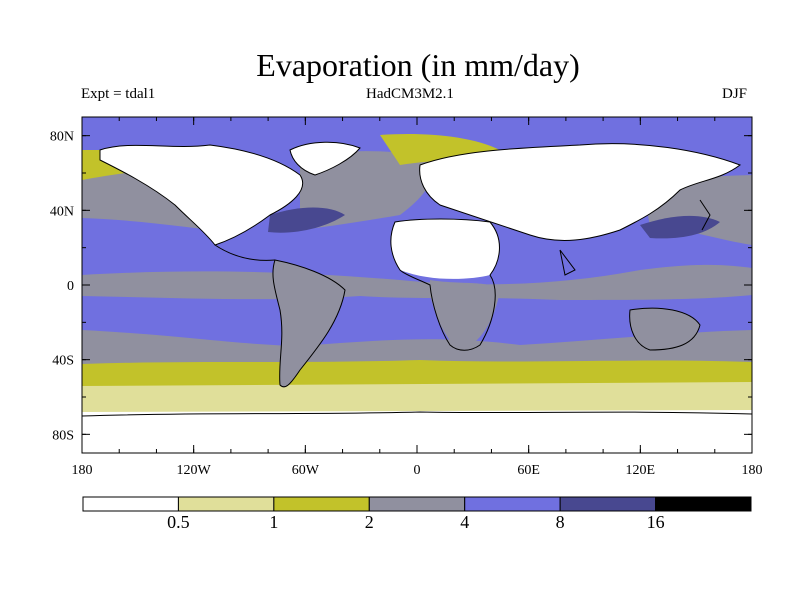  I want to click on lon-tick-label: 0, so click(417, 470).